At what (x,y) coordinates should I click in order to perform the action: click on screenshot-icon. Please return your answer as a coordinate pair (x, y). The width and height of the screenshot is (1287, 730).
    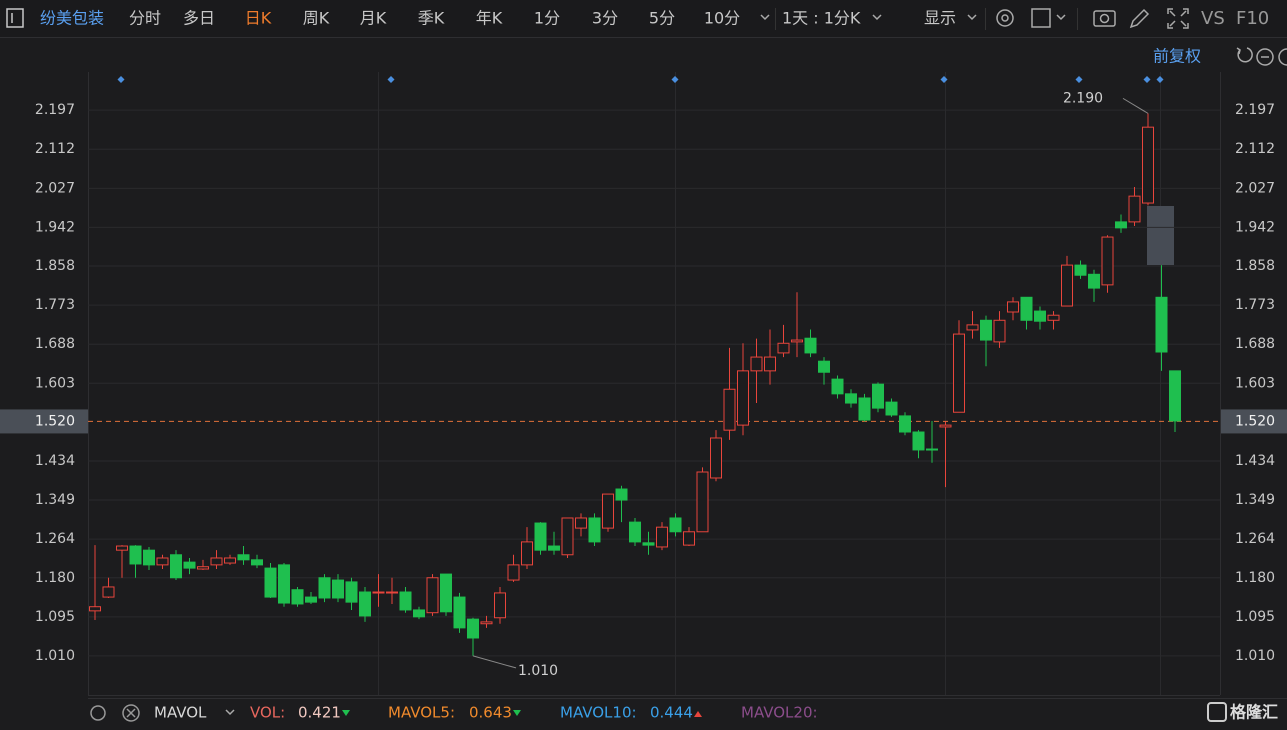
    Looking at the image, I should click on (1104, 18).